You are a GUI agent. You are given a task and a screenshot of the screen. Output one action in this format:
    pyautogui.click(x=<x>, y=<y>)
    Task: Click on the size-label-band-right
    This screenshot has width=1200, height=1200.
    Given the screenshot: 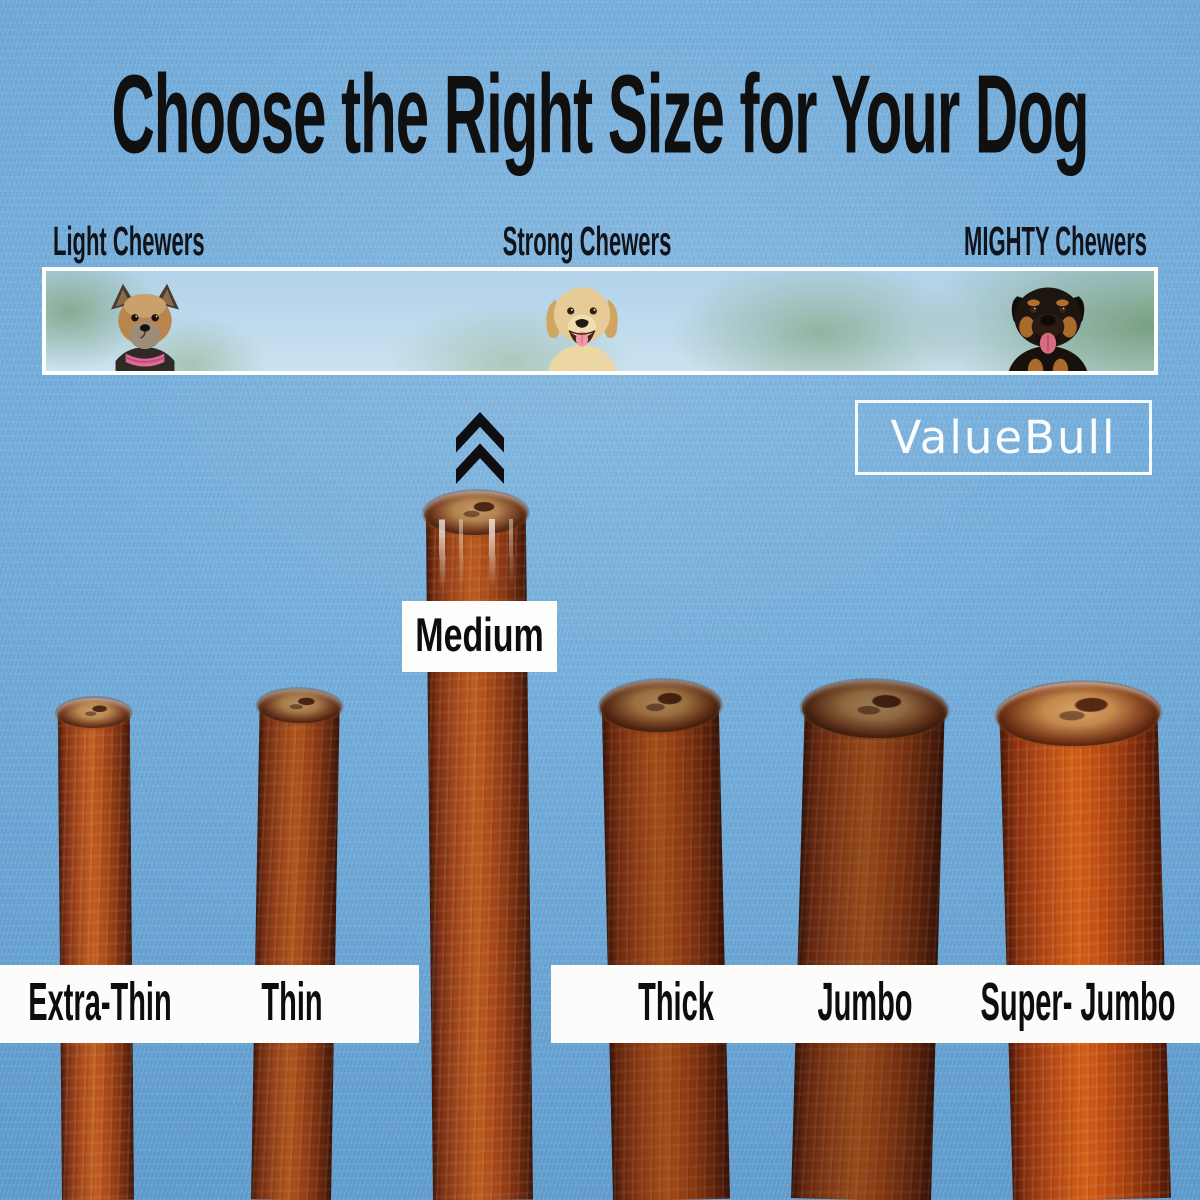 What is the action you would take?
    pyautogui.click(x=875, y=1004)
    